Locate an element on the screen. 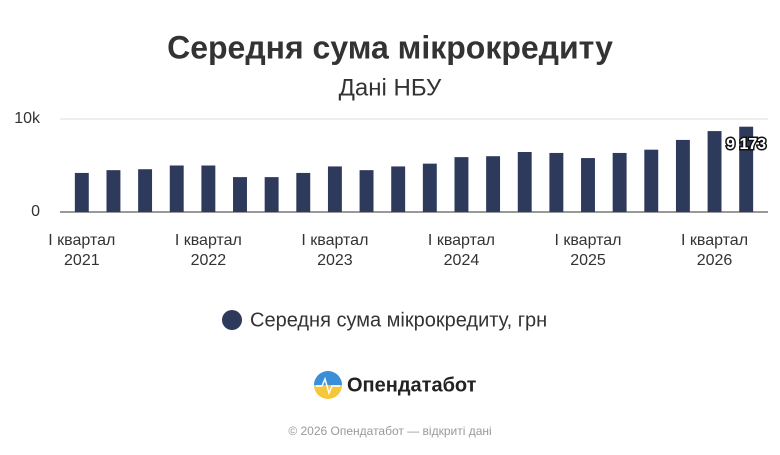  legend-label: Середня сума мікрокредиту, грн is located at coordinates (398, 320).